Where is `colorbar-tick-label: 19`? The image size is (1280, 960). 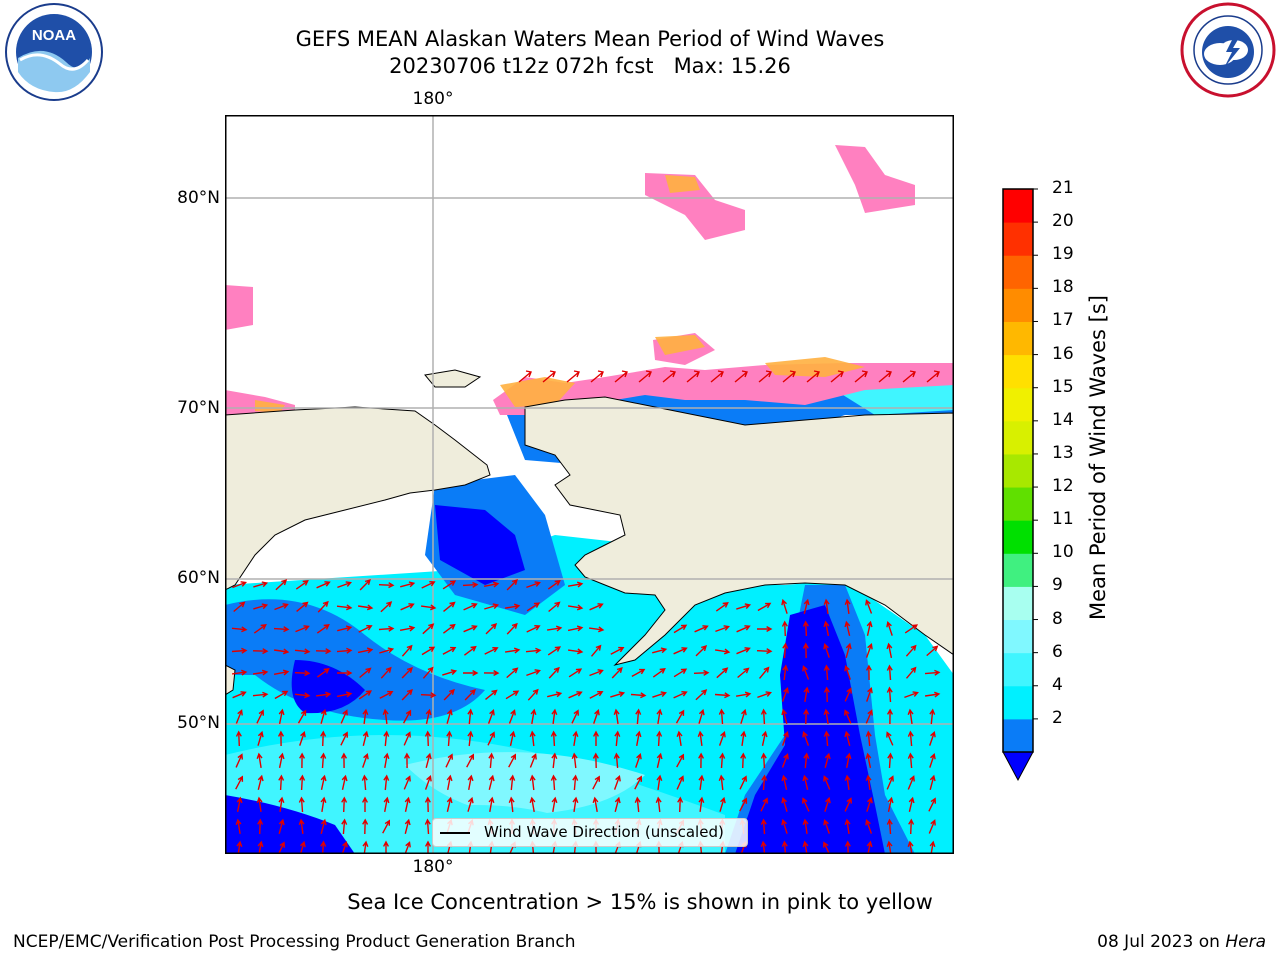
colorbar-tick-label: 19 is located at coordinates (1063, 254).